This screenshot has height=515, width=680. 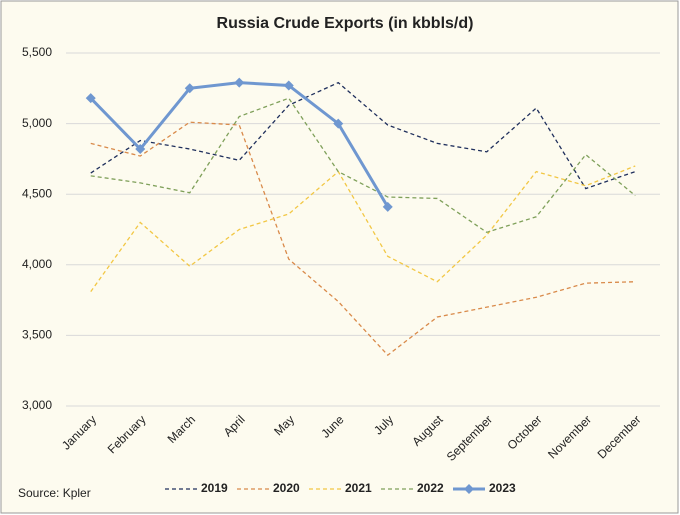 What do you see at coordinates (37, 405) in the screenshot?
I see `y-tick-label: 3,000` at bounding box center [37, 405].